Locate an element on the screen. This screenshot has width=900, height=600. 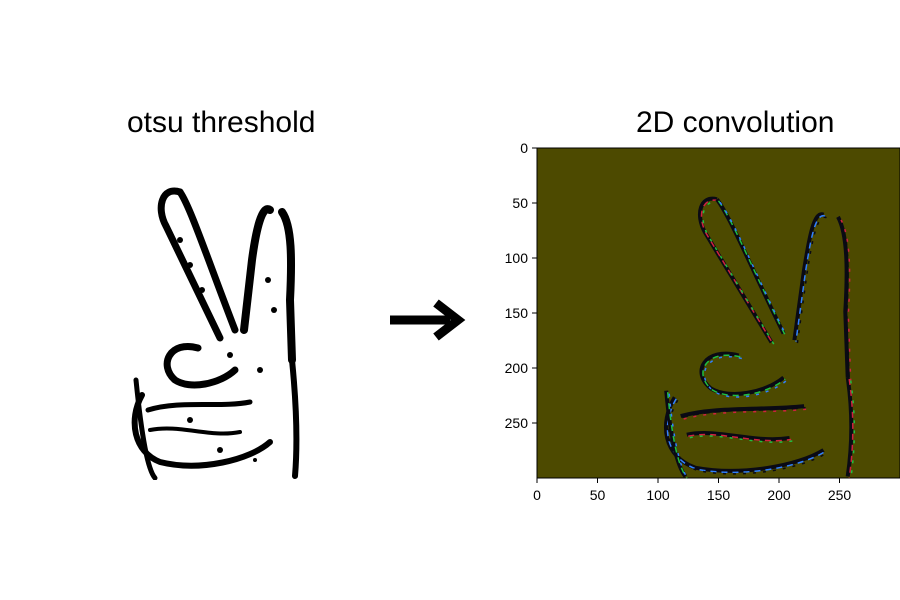
x-tick-label: 200 is located at coordinates (779, 495).